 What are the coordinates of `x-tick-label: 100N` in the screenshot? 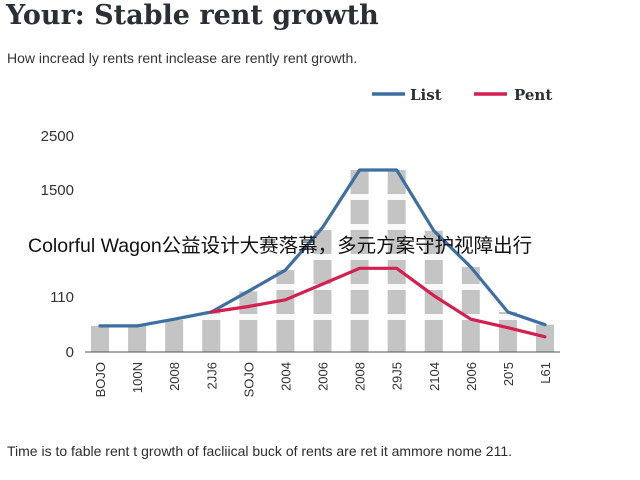 It's located at (137, 377).